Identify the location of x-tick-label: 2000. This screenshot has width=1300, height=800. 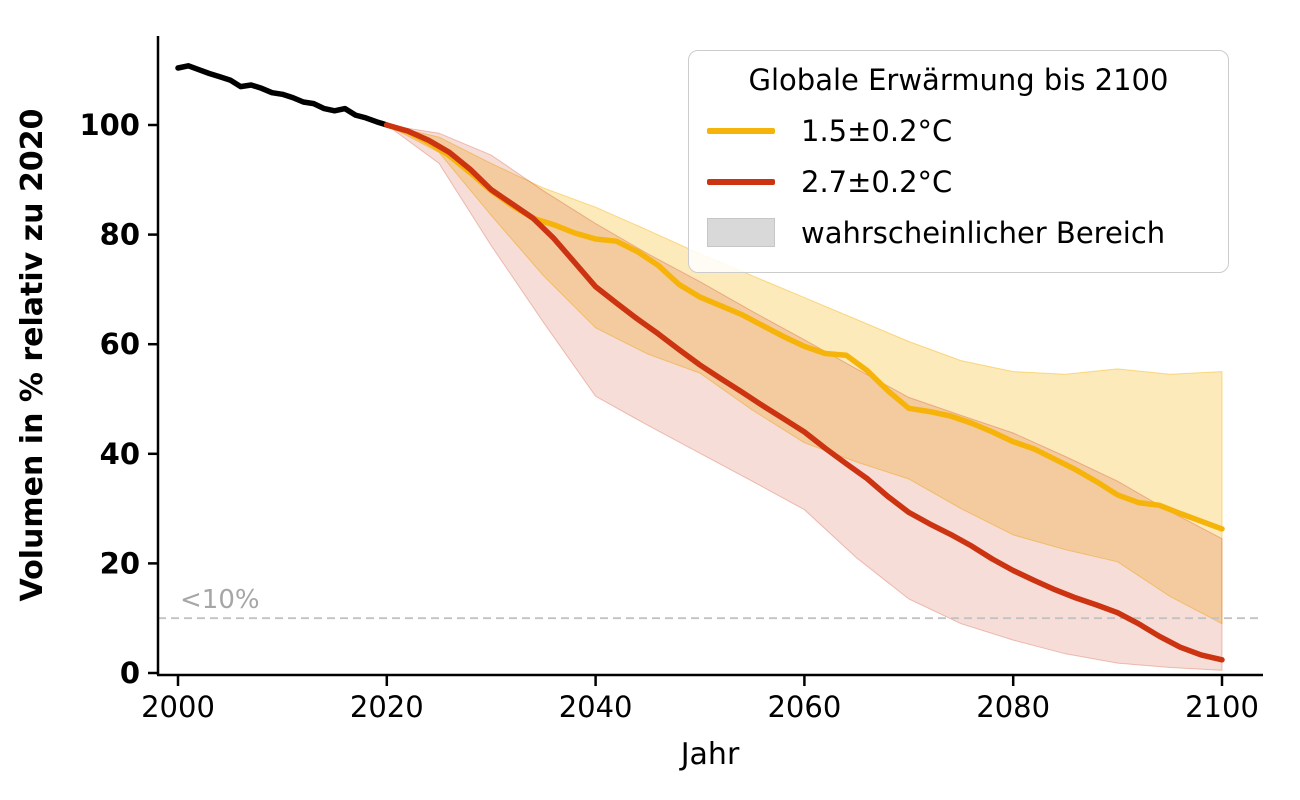
(178, 707).